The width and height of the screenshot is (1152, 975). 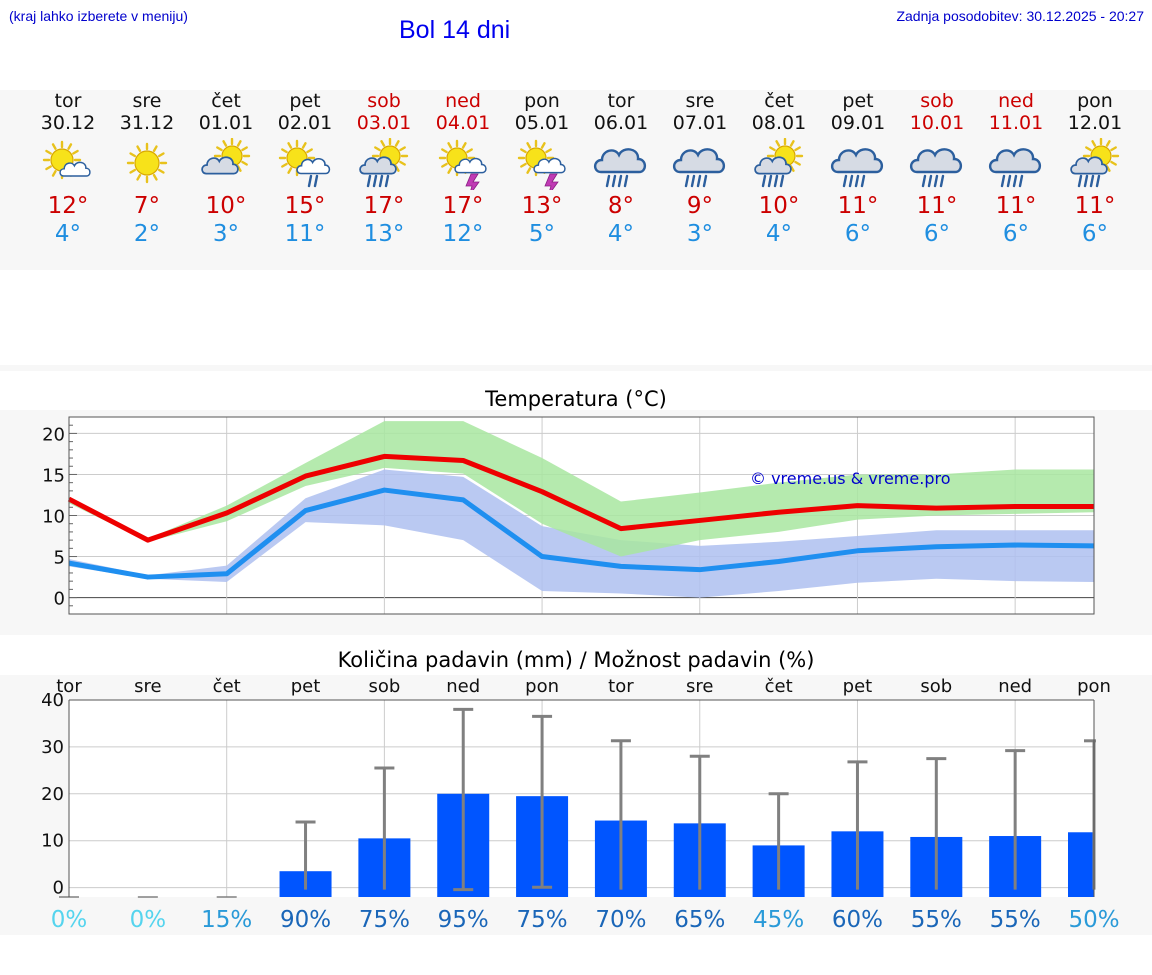 I want to click on max-temperature: 17°, so click(x=463, y=206).